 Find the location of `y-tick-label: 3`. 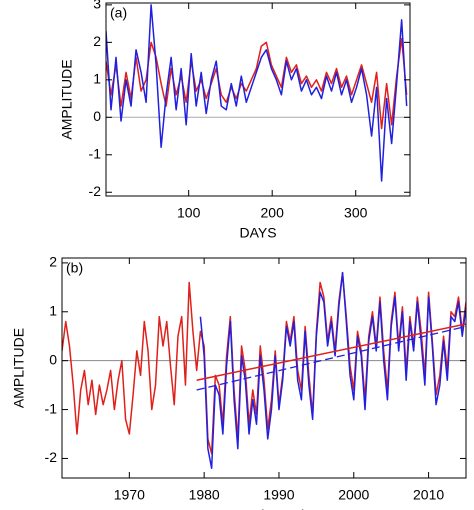

y-tick-label: 3 is located at coordinates (97, 6).